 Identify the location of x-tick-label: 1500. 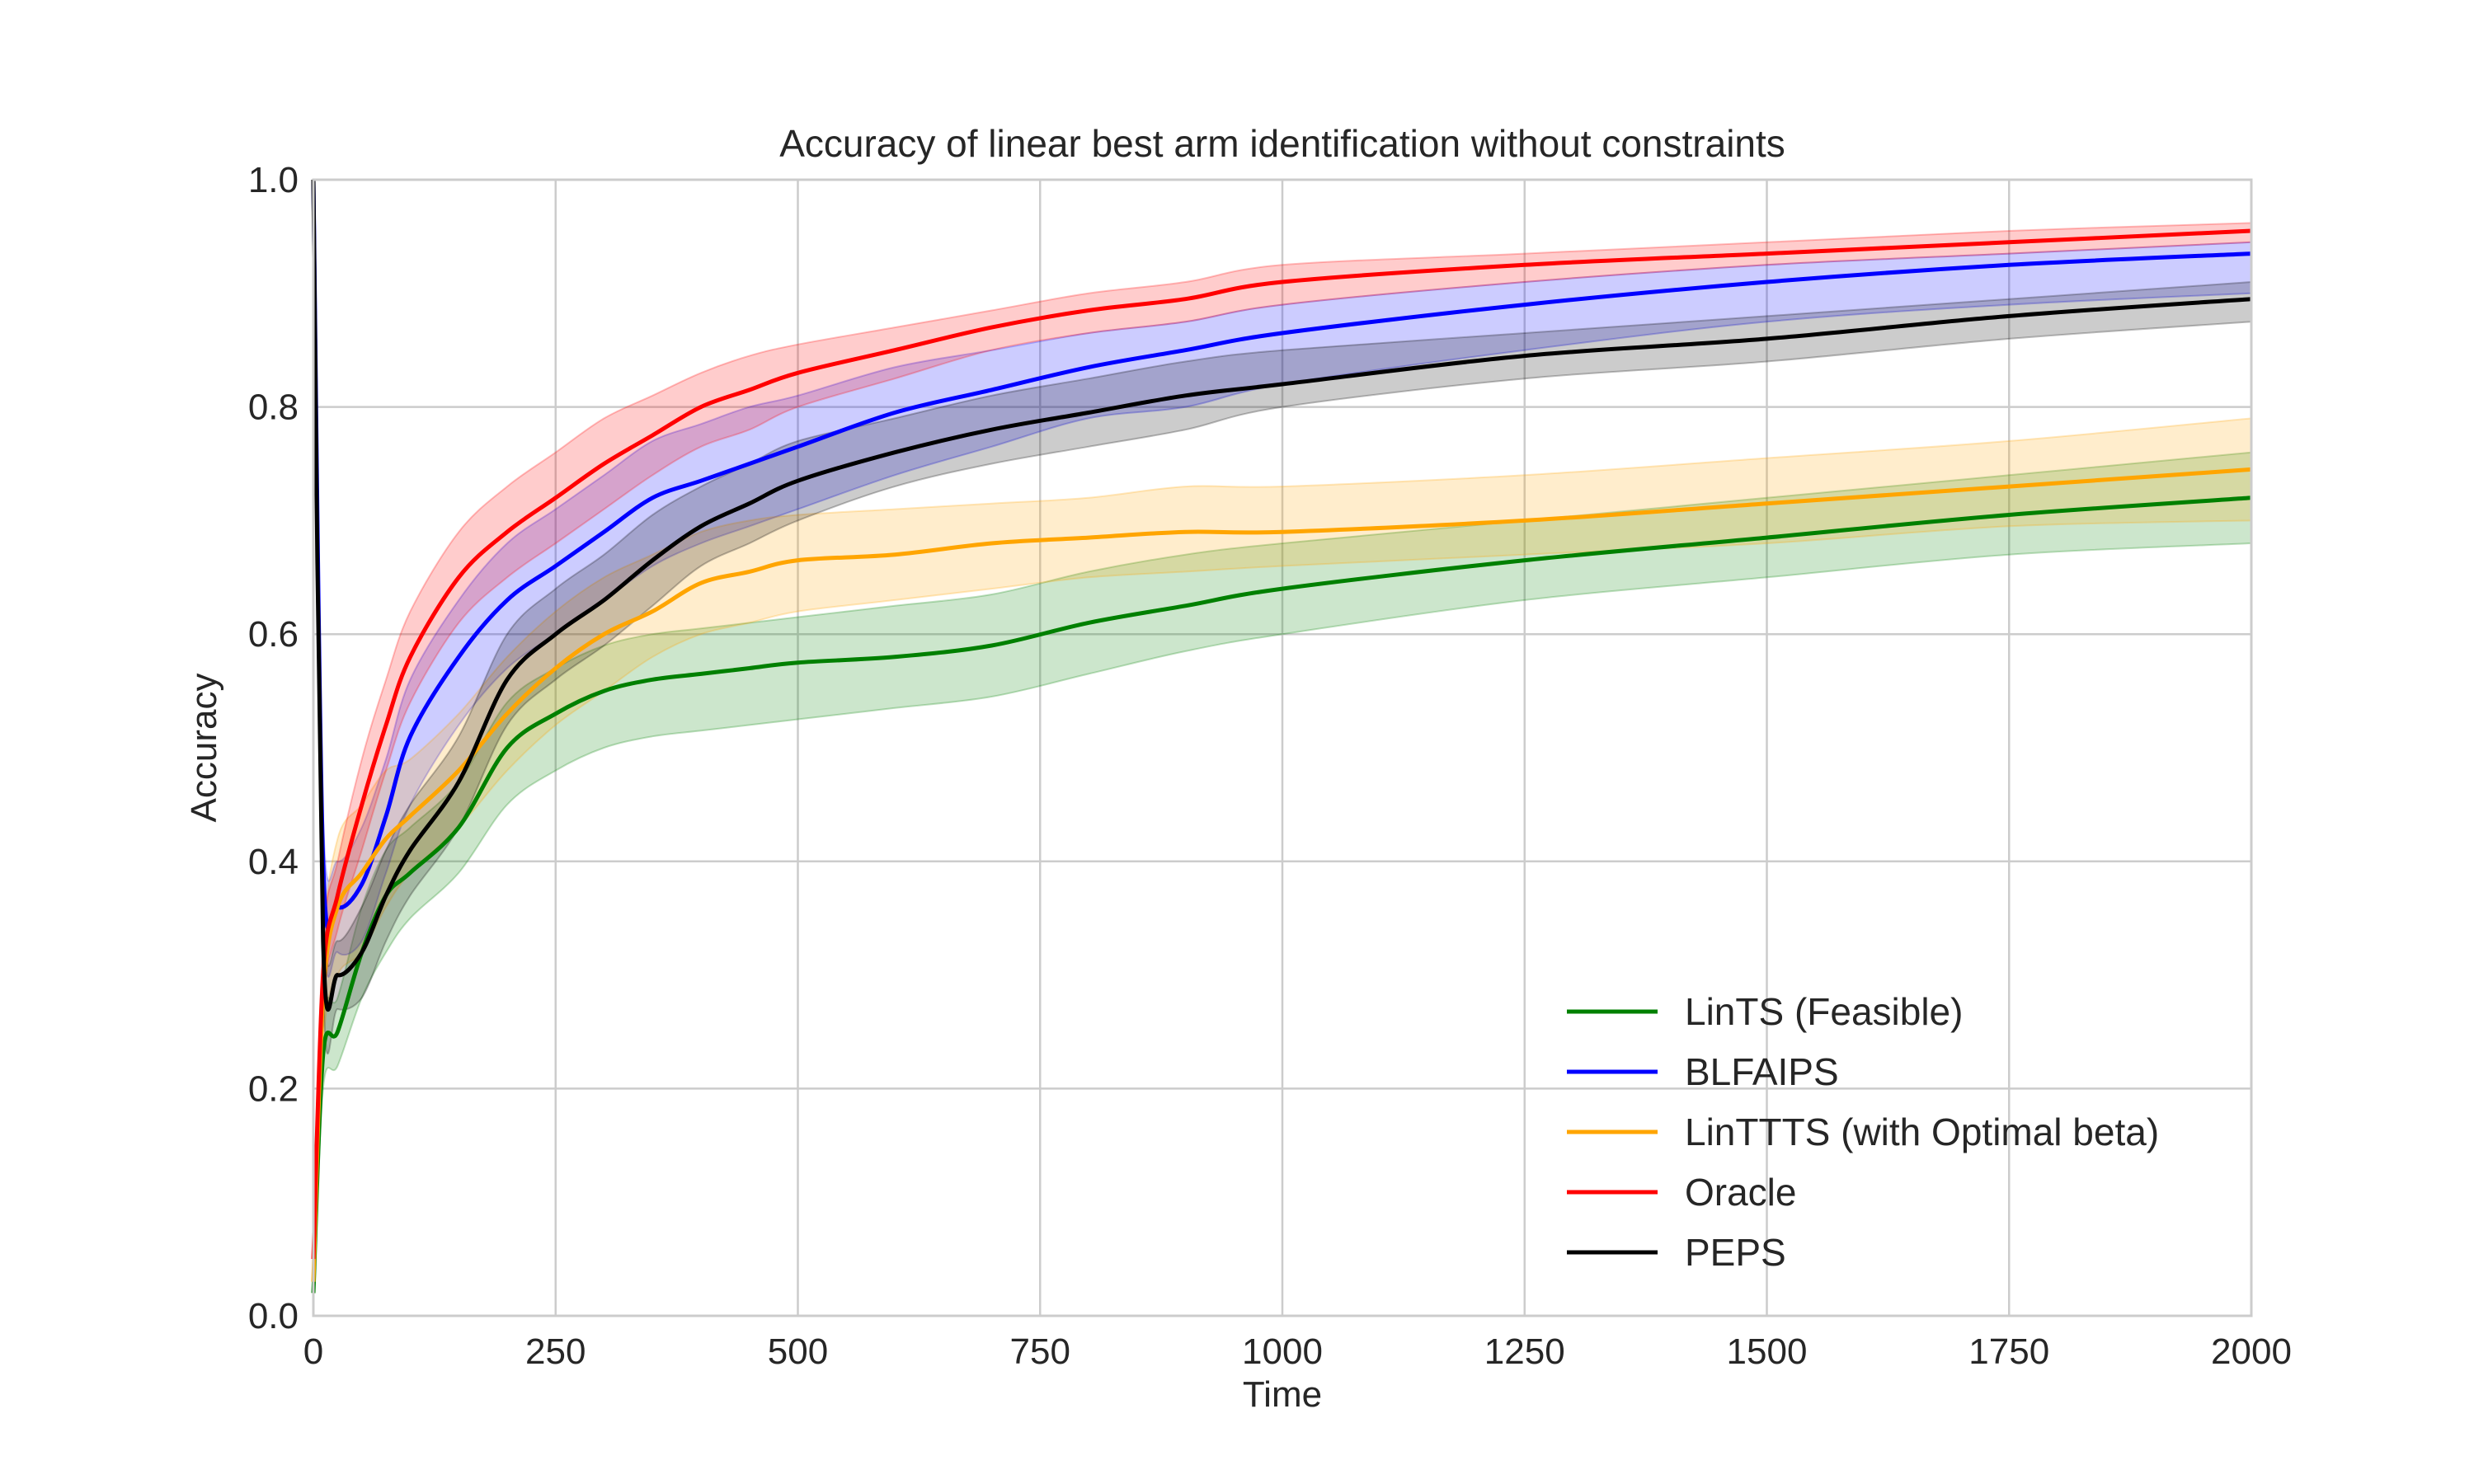
(1767, 1351).